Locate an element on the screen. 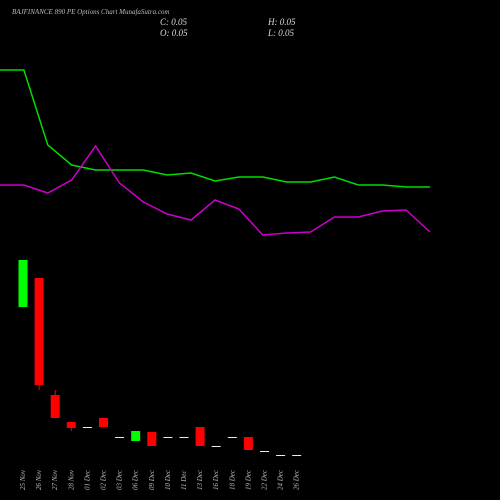 This screenshot has width=500, height=500. x-tick-label: 25 Nov is located at coordinates (23, 479).